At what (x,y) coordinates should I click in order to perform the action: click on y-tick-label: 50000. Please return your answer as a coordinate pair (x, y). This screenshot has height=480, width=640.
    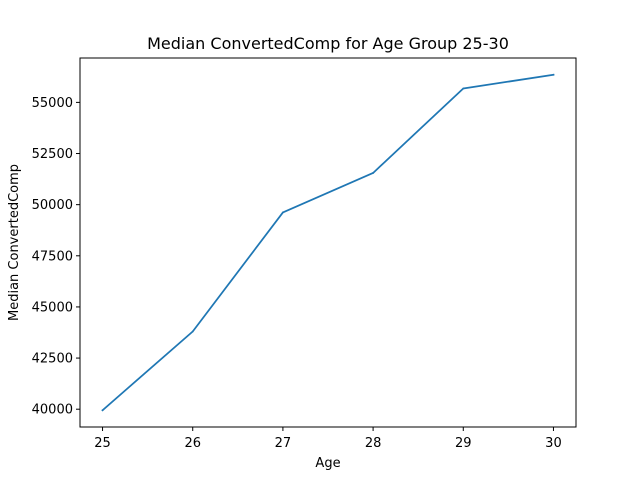
    Looking at the image, I should click on (52, 205).